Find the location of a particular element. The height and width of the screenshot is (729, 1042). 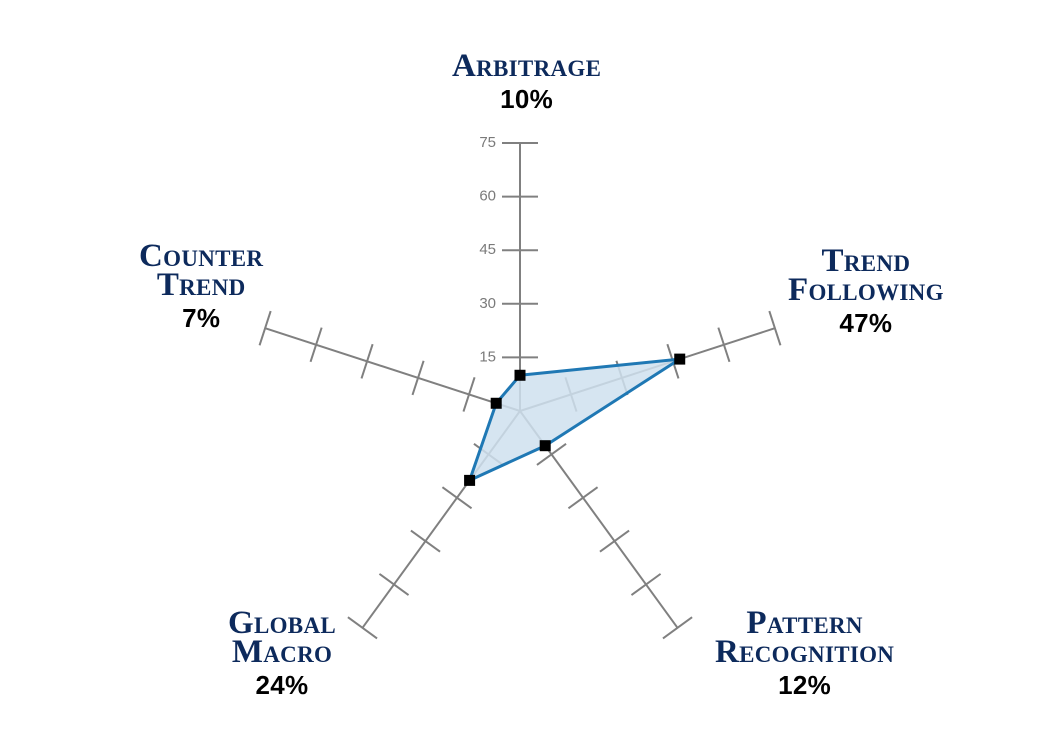

tick-label: 30 is located at coordinates (487, 303).